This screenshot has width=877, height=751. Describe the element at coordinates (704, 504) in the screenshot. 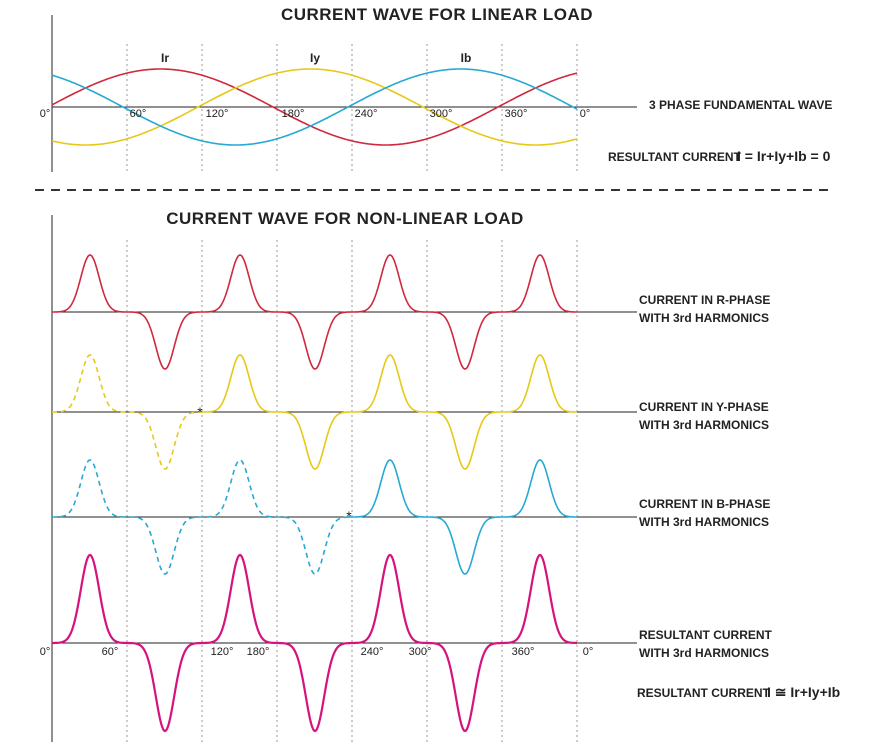

I see `row-label: CURRENT IN B-PHASE` at that location.